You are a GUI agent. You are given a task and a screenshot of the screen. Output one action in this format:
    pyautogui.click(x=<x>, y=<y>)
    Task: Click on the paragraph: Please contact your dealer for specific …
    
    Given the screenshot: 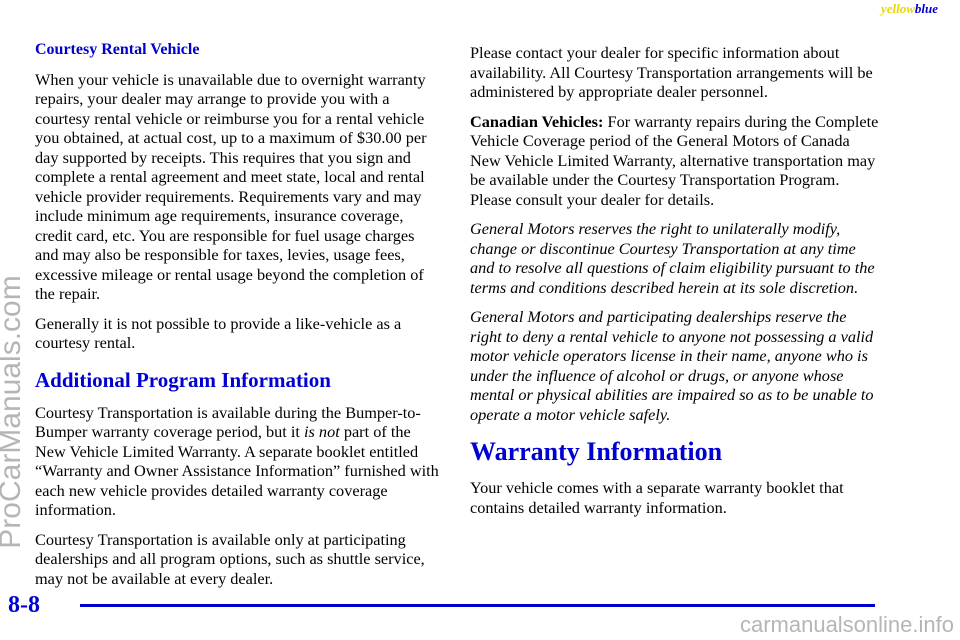 What is the action you would take?
    pyautogui.click(x=671, y=72)
    